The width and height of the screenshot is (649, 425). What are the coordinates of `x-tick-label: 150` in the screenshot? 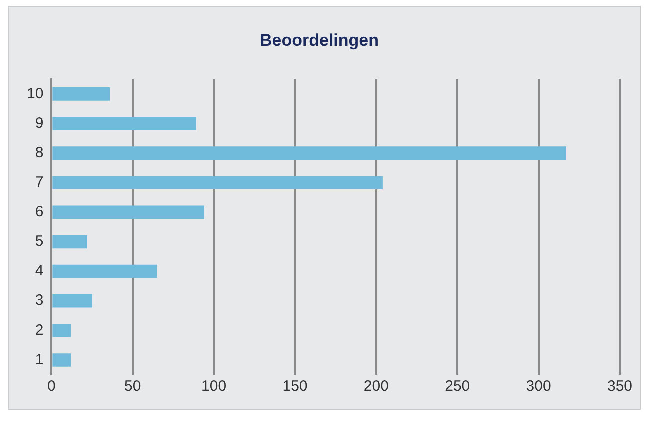 It's located at (295, 387).